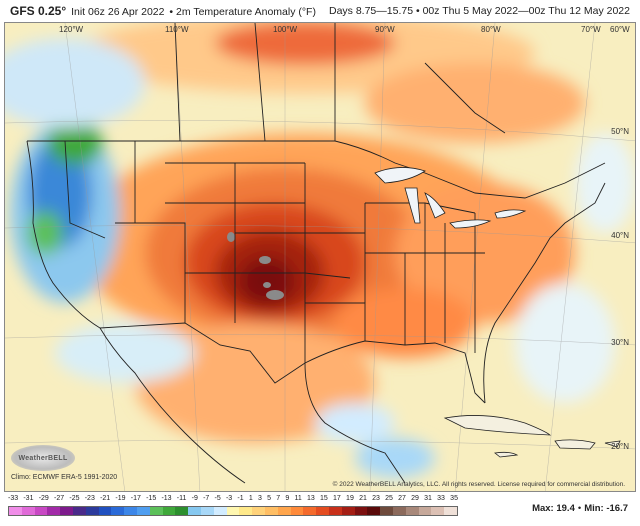 The width and height of the screenshot is (640, 526). Describe the element at coordinates (620, 235) in the screenshot. I see `lat-label-40n: 40°N` at that location.